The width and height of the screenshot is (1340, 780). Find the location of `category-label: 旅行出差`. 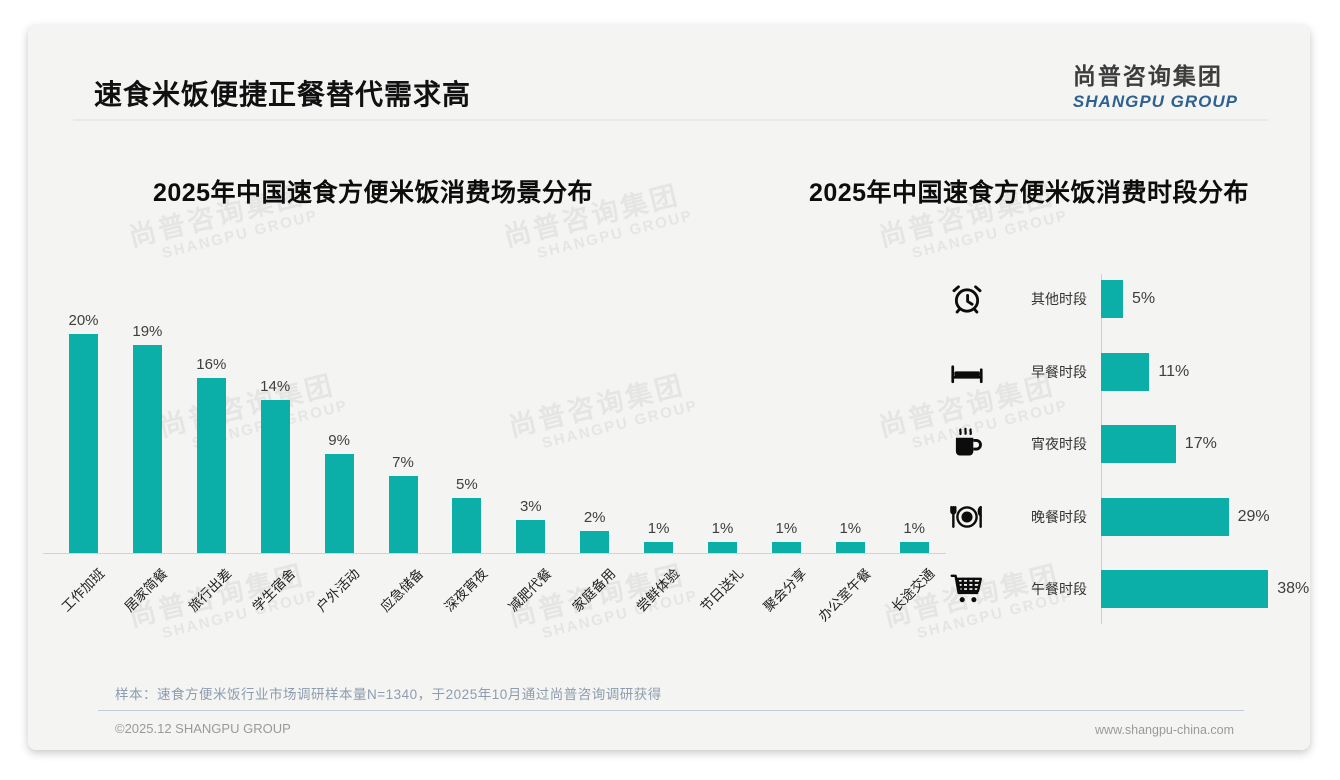

category-label: 旅行出差 is located at coordinates (210, 590).